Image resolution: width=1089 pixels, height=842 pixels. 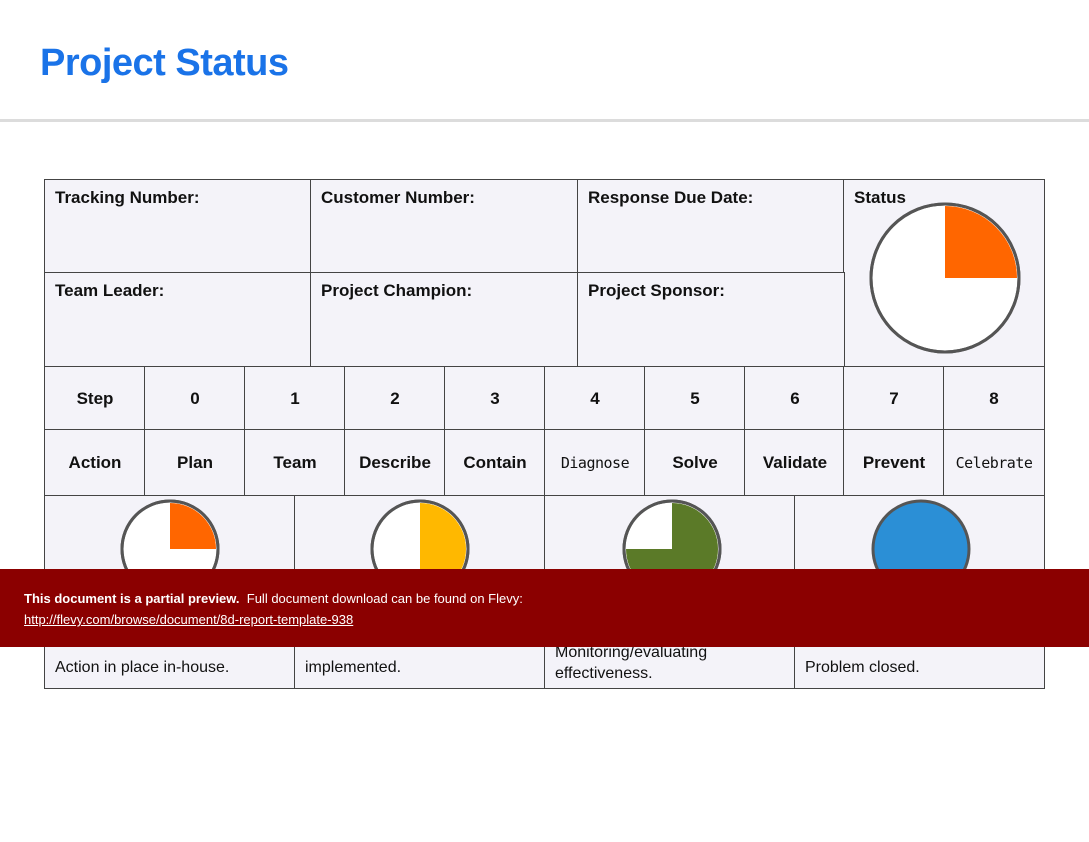 I want to click on step-number-4: 4, so click(x=595, y=398).